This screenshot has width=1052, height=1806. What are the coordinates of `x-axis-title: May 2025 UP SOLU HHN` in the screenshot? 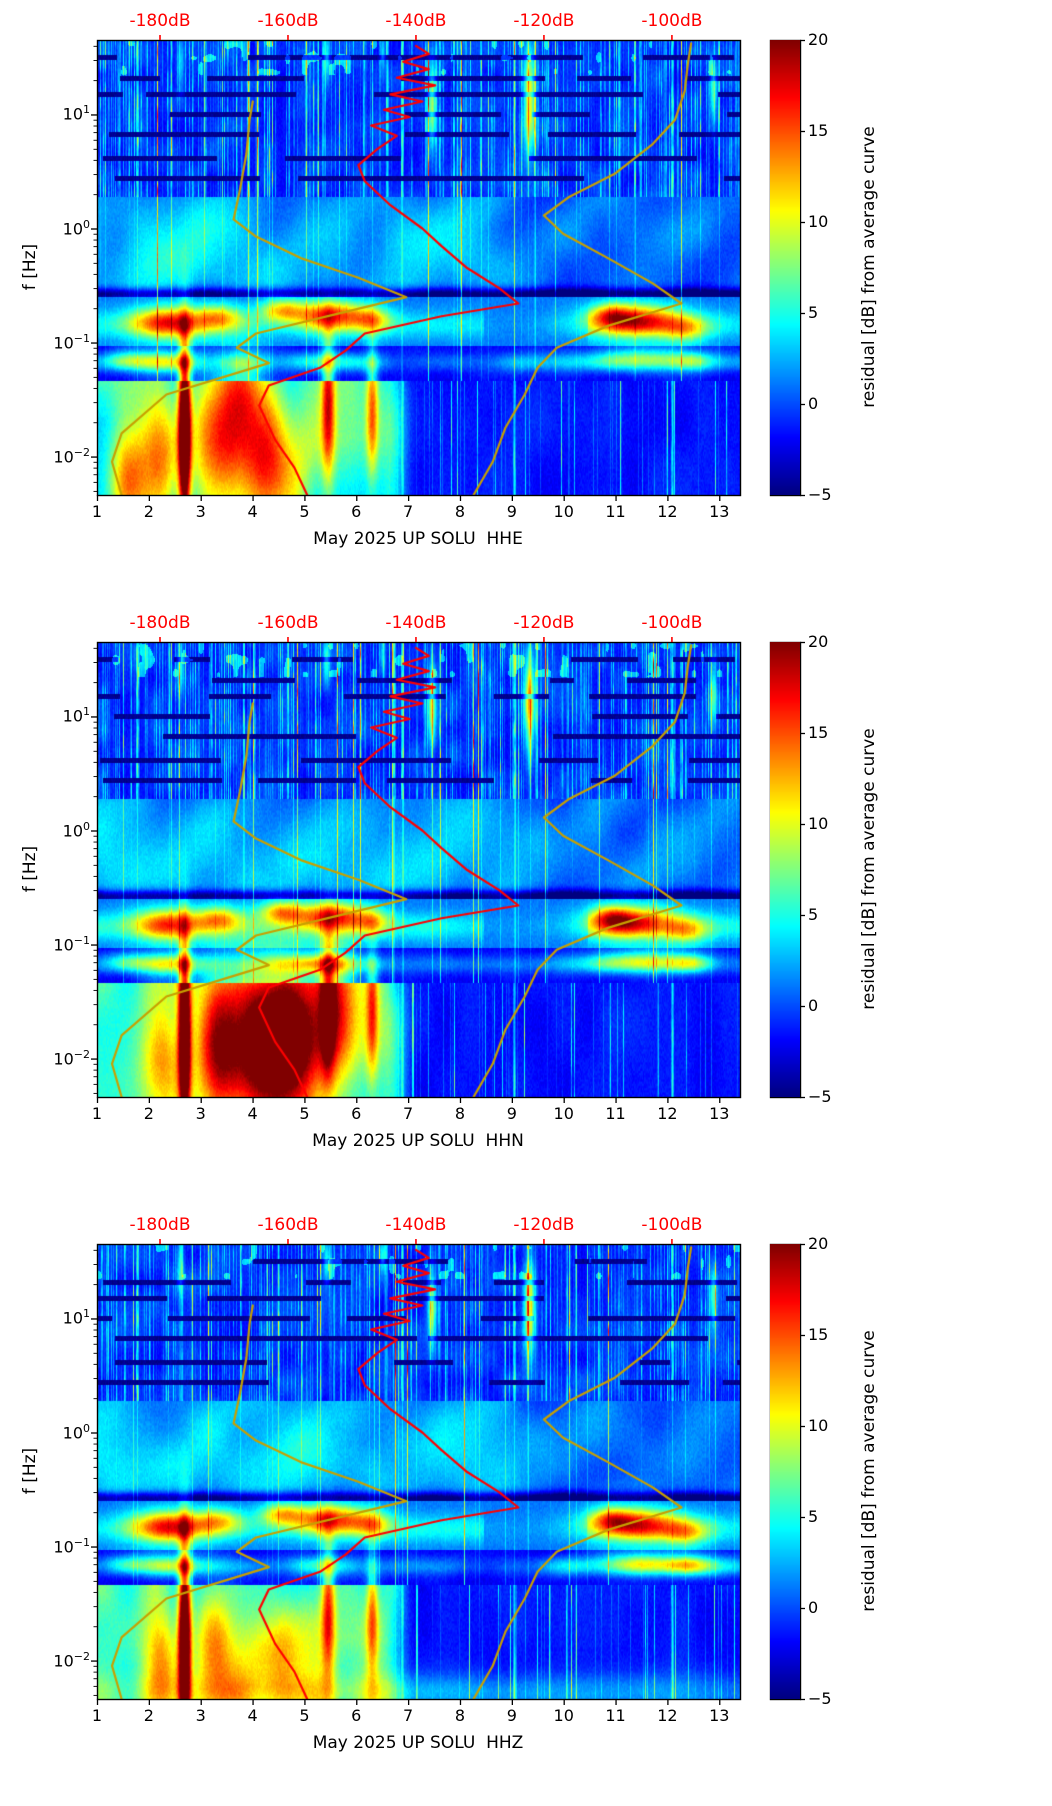 It's located at (418, 1141).